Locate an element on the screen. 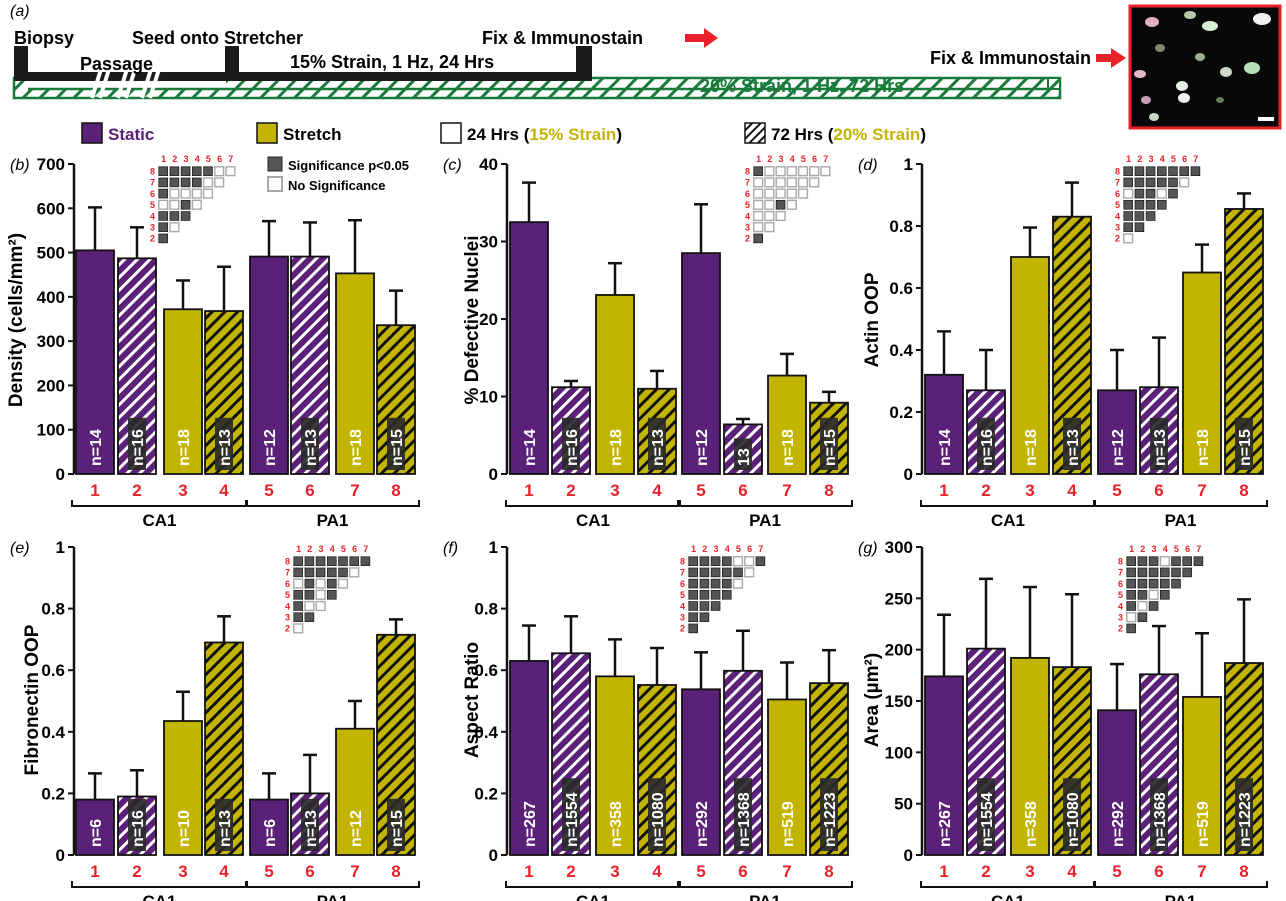  group-label: CA1 is located at coordinates (159, 520).